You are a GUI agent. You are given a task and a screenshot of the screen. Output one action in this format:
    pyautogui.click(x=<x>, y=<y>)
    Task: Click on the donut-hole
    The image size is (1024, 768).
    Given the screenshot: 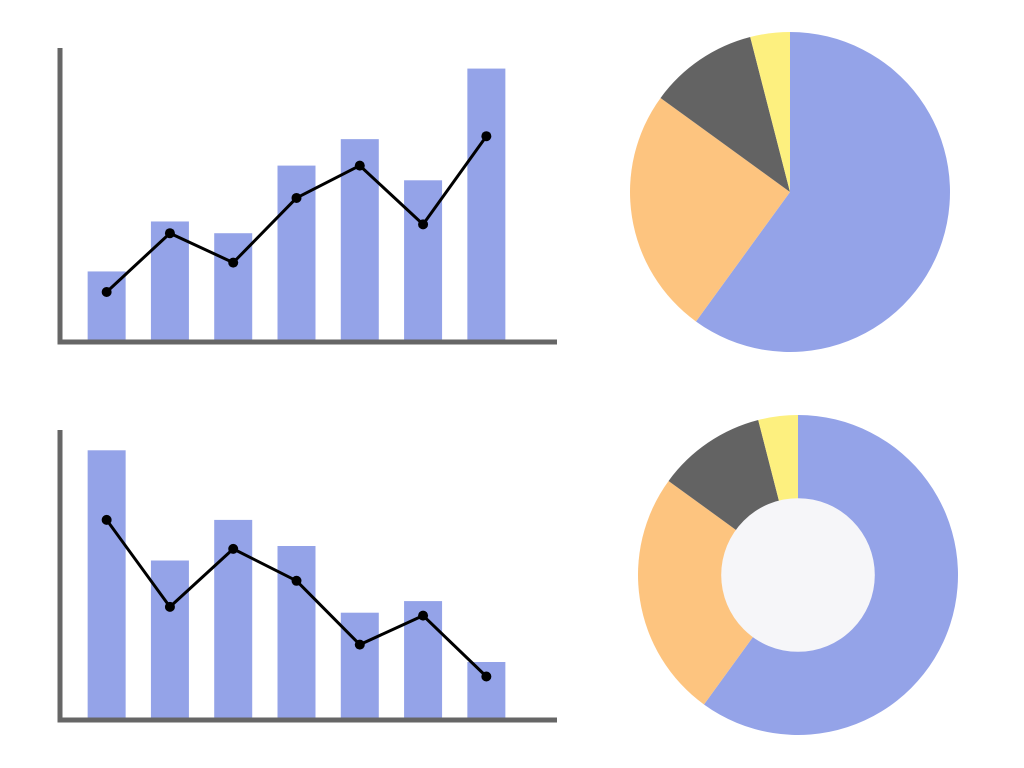 What is the action you would take?
    pyautogui.click(x=798, y=575)
    